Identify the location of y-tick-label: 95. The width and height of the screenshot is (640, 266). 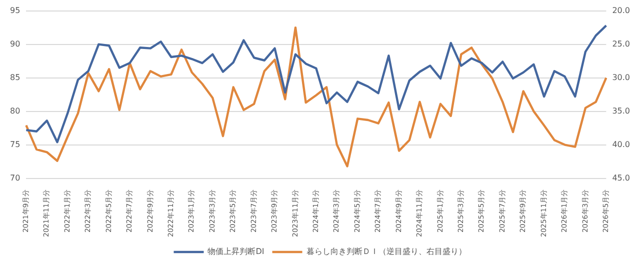
(15, 10).